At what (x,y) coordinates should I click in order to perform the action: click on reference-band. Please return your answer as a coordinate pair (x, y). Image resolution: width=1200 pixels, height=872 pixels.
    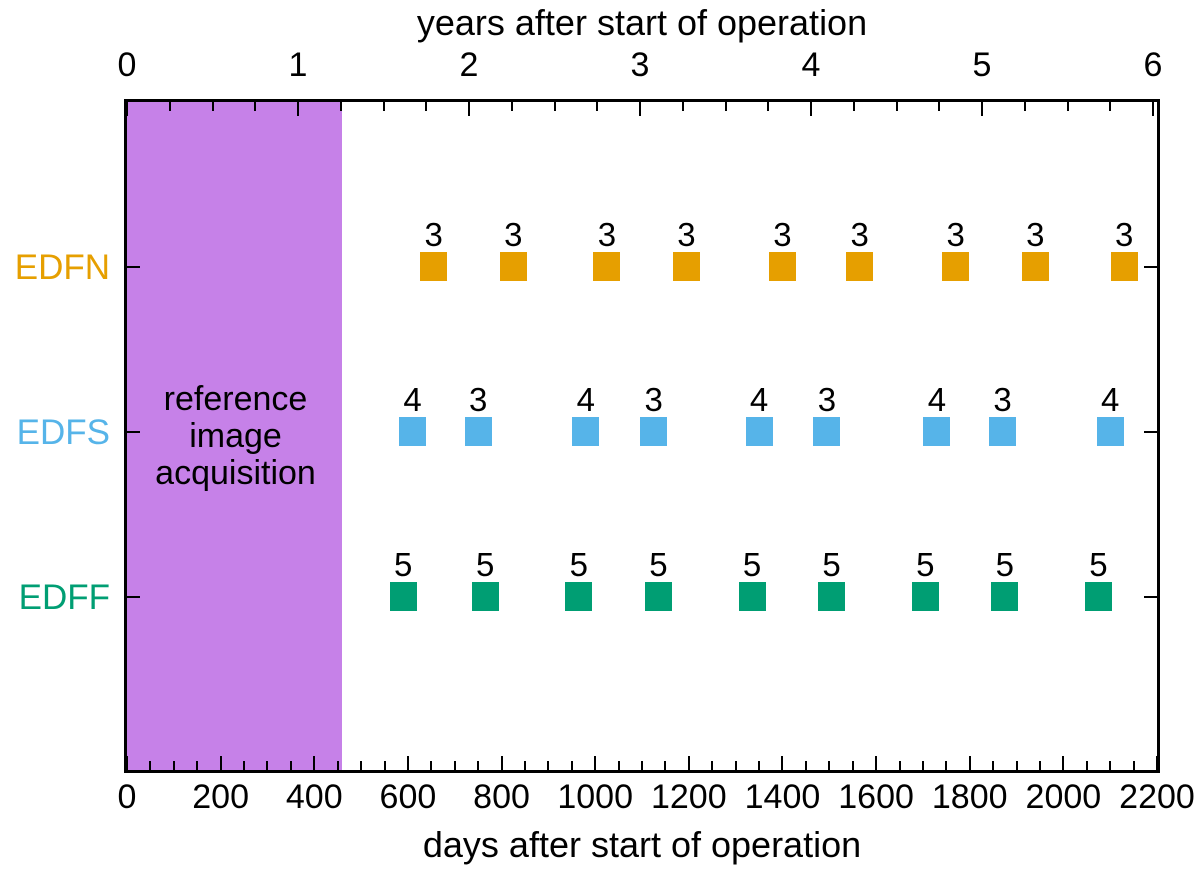
    Looking at the image, I should click on (235, 436).